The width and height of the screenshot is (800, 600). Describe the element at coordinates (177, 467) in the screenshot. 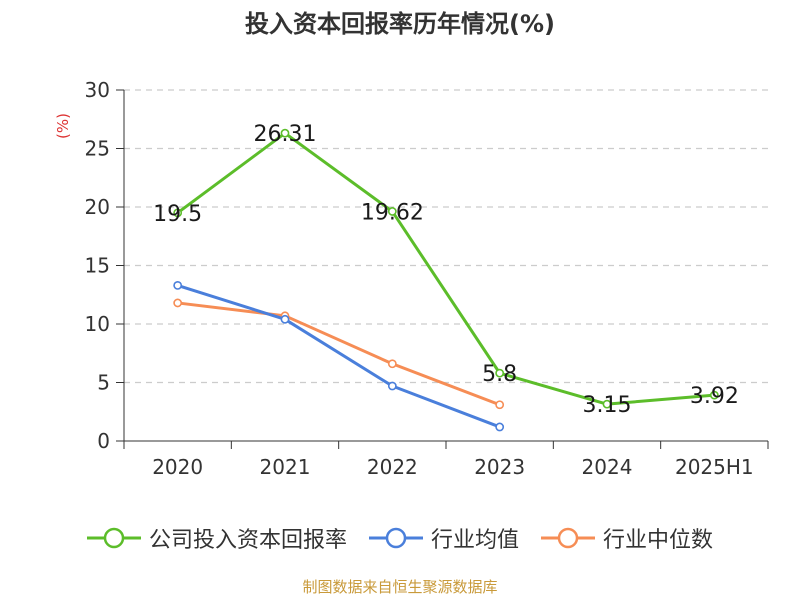

I see `x-tick-label: 2020` at that location.